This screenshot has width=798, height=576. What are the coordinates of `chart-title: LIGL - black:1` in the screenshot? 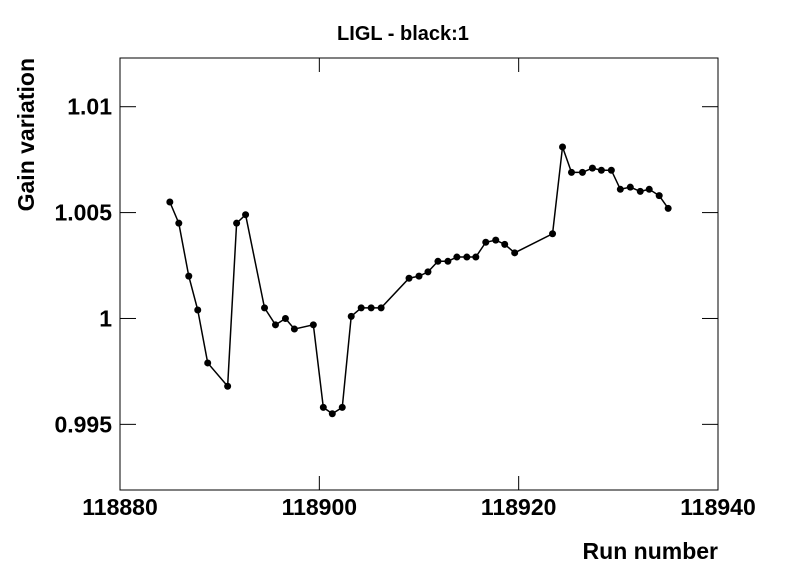 It's located at (403, 34).